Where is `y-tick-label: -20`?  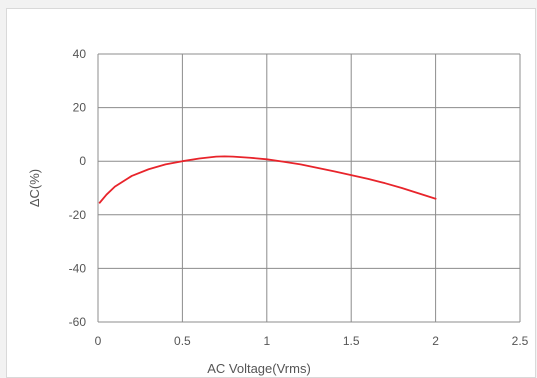 y-tick-label: -20 is located at coordinates (78, 215).